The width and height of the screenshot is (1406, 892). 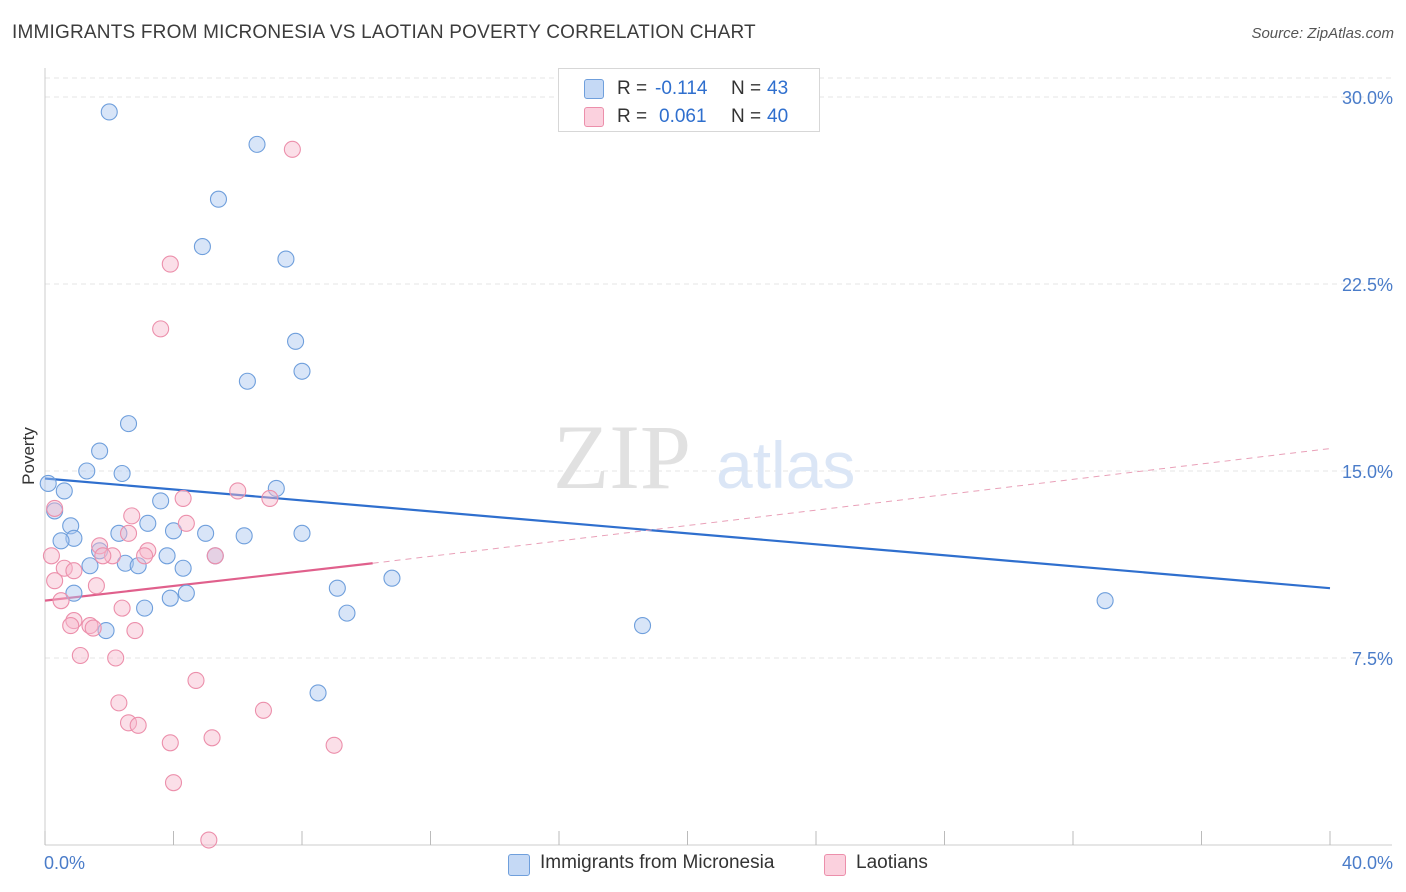 I want to click on trend-line-laotians, so click(x=208, y=582).